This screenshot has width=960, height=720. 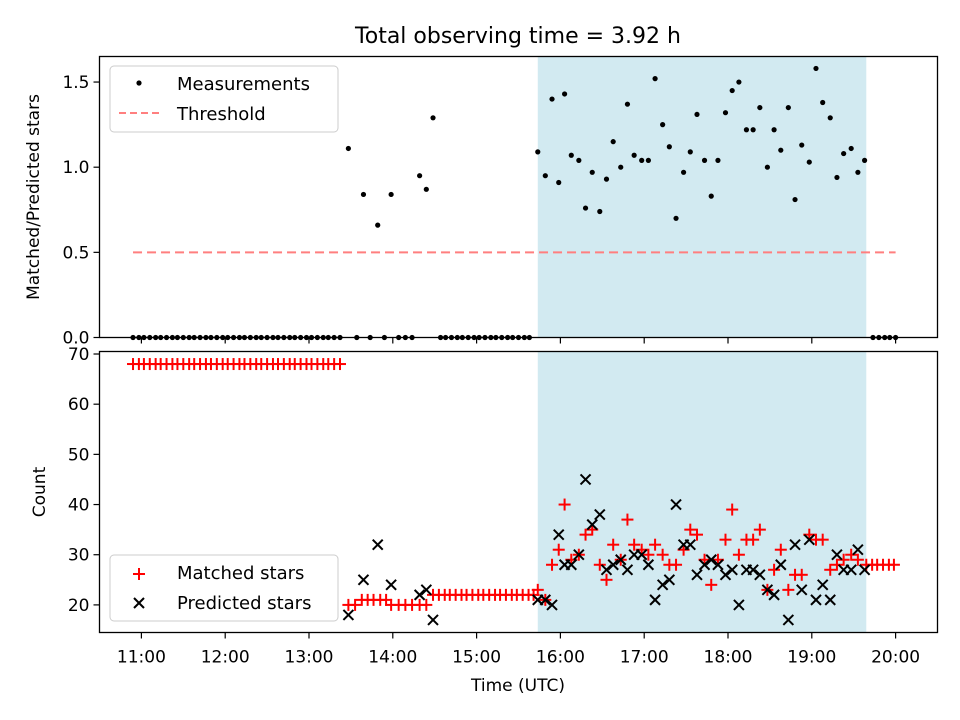 I want to click on top-y-ticks: 0.0 0.5 1.0 1.5, so click(x=81, y=211).